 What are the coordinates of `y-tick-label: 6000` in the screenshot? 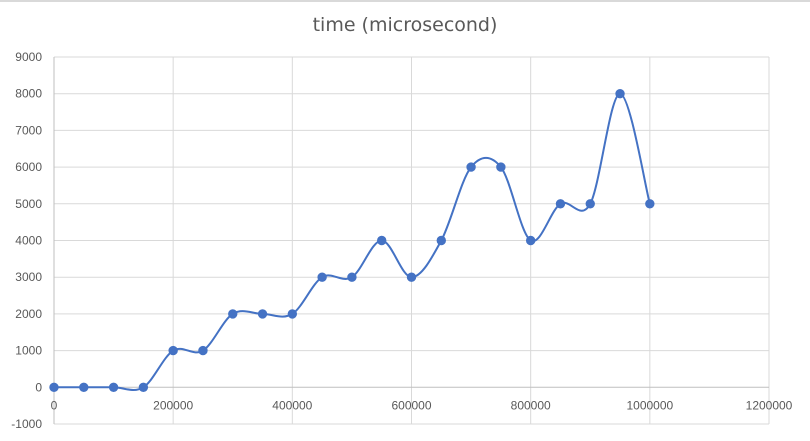 It's located at (28, 167).